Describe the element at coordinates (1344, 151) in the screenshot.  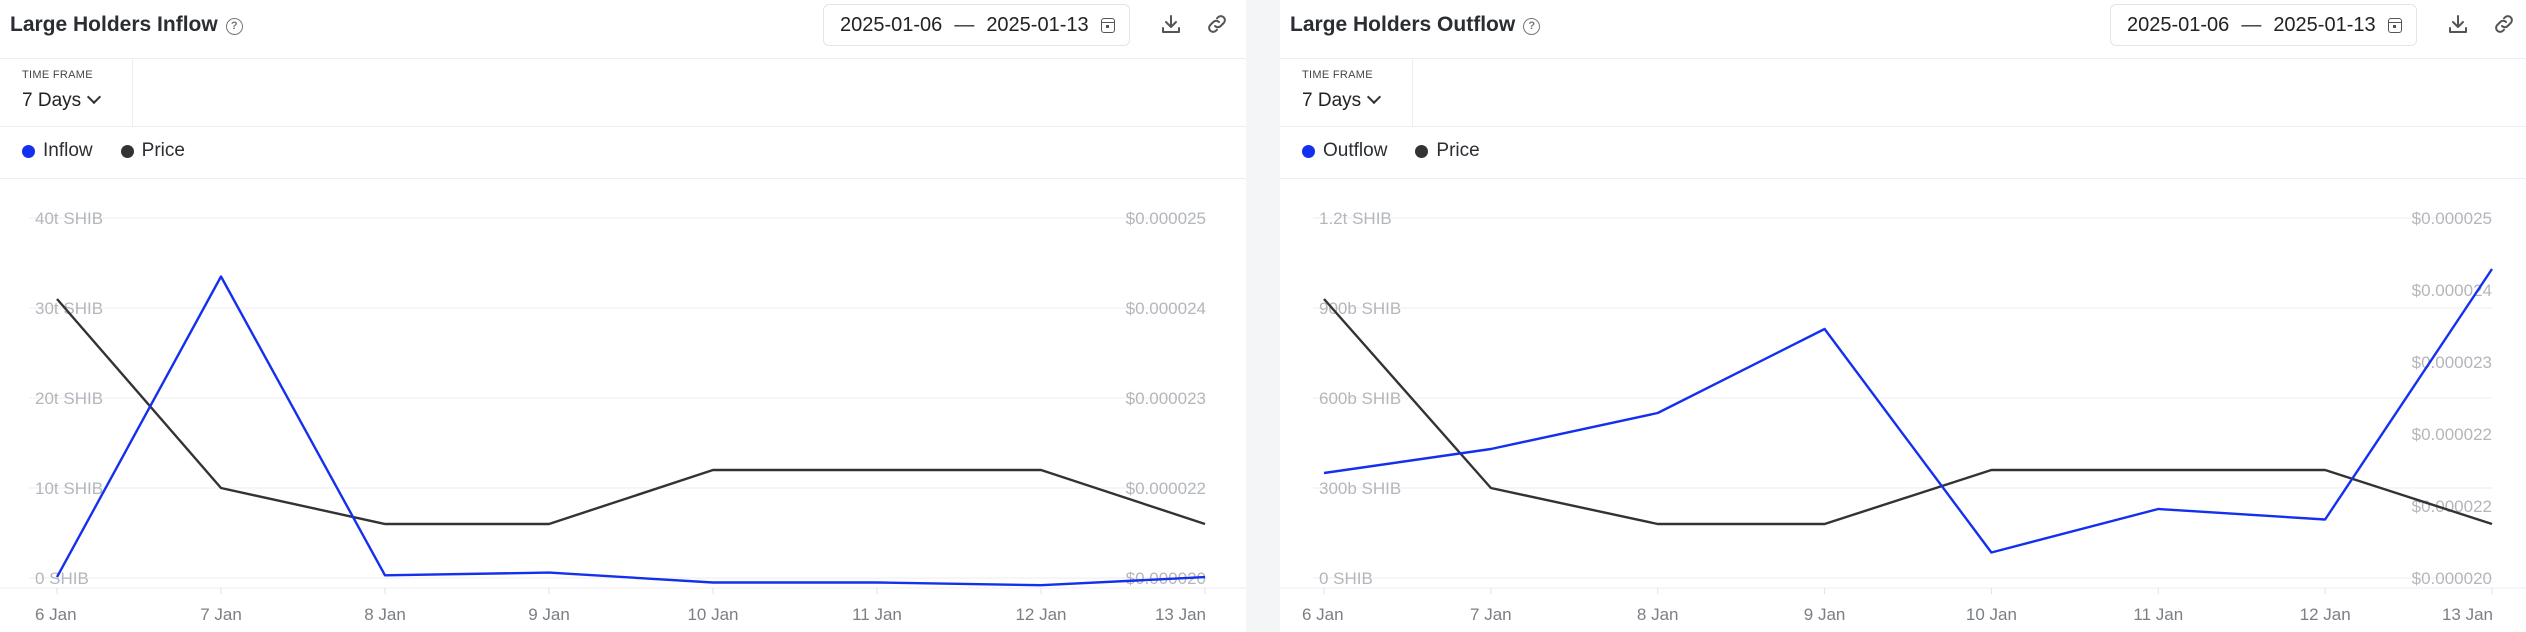
I see `legend-item-flow: Outflow` at that location.